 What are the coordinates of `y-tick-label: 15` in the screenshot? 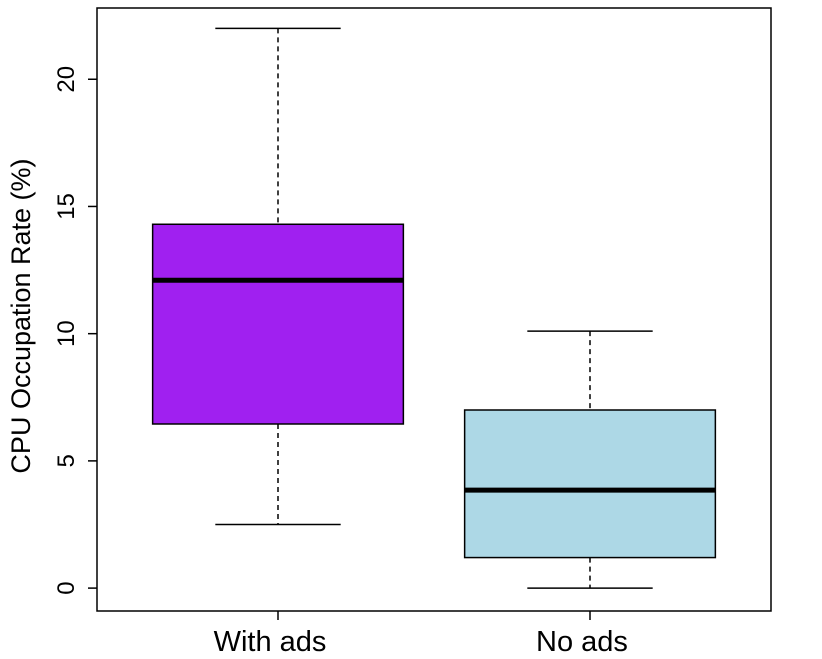 It's located at (66, 206).